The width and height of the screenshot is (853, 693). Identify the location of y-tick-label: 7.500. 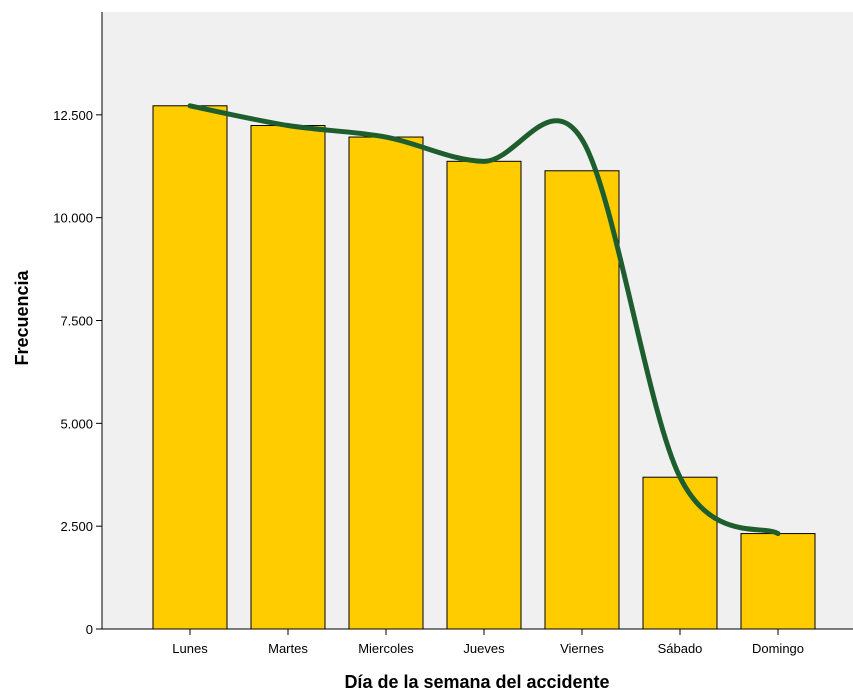
(76, 321).